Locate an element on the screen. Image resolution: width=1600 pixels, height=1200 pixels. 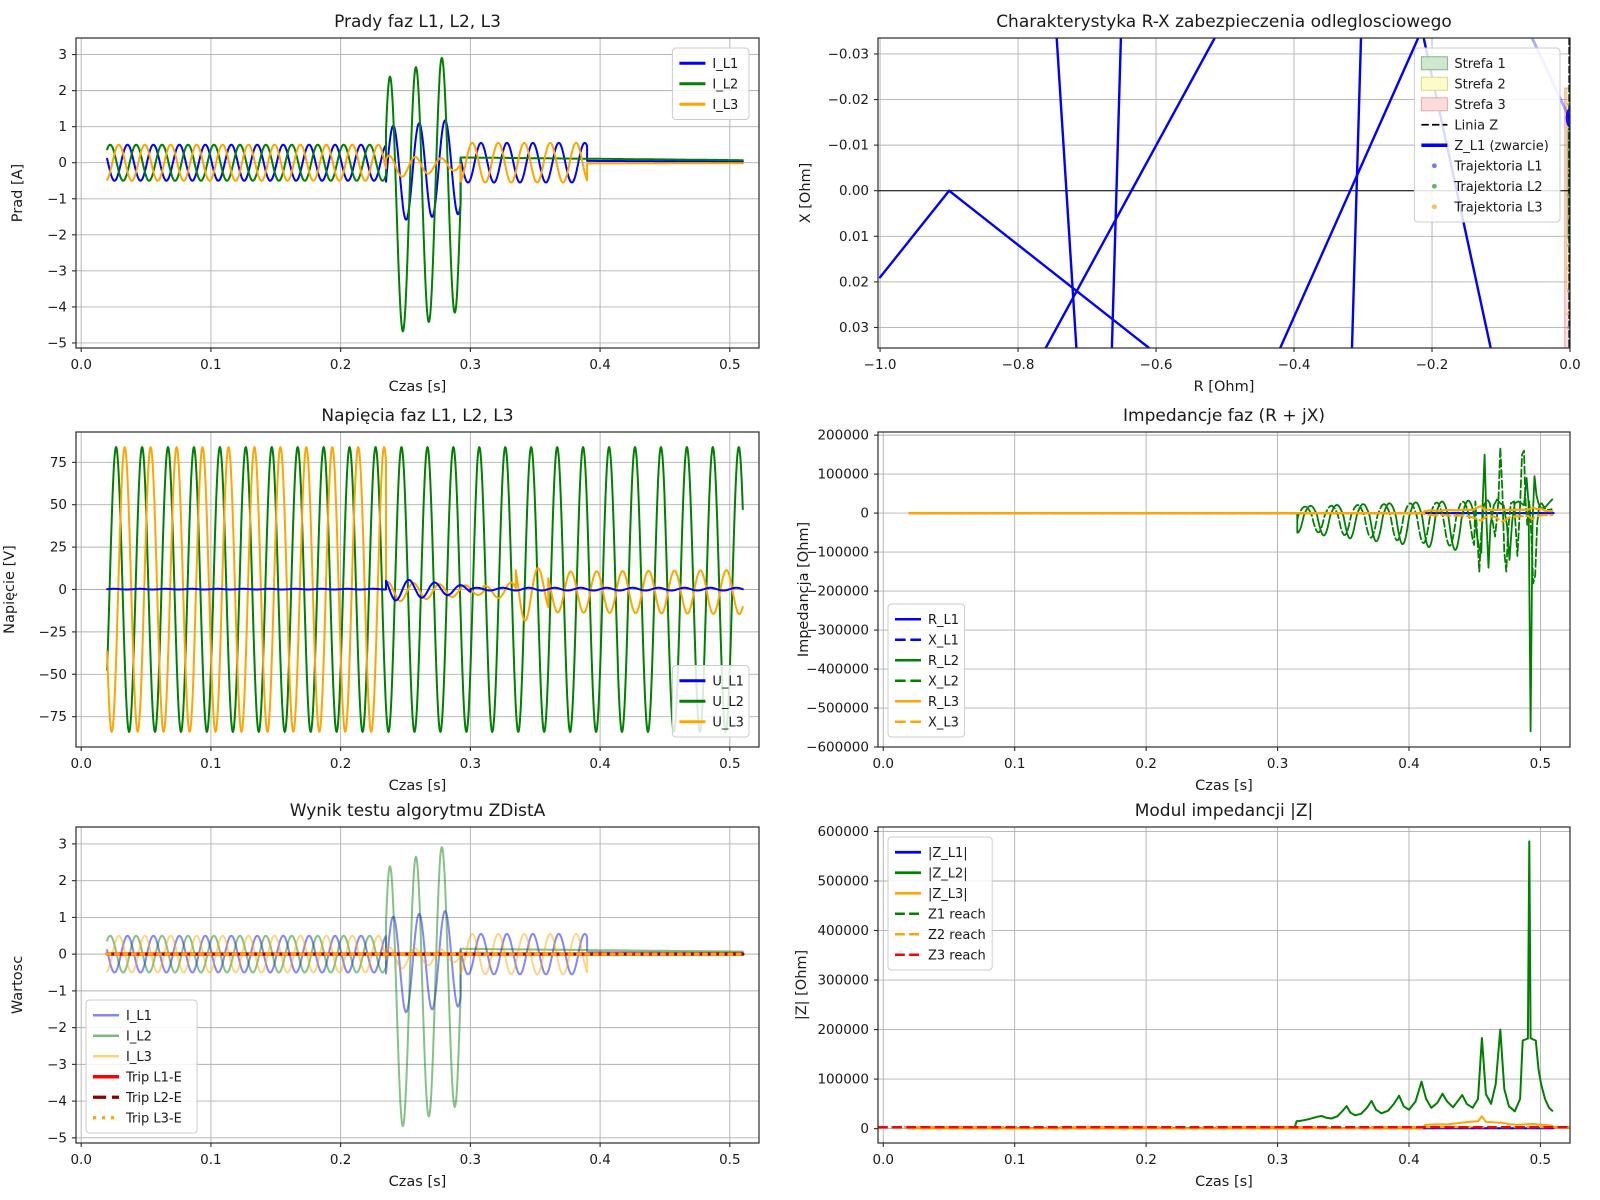
series-I_L1 is located at coordinates (425, 170).